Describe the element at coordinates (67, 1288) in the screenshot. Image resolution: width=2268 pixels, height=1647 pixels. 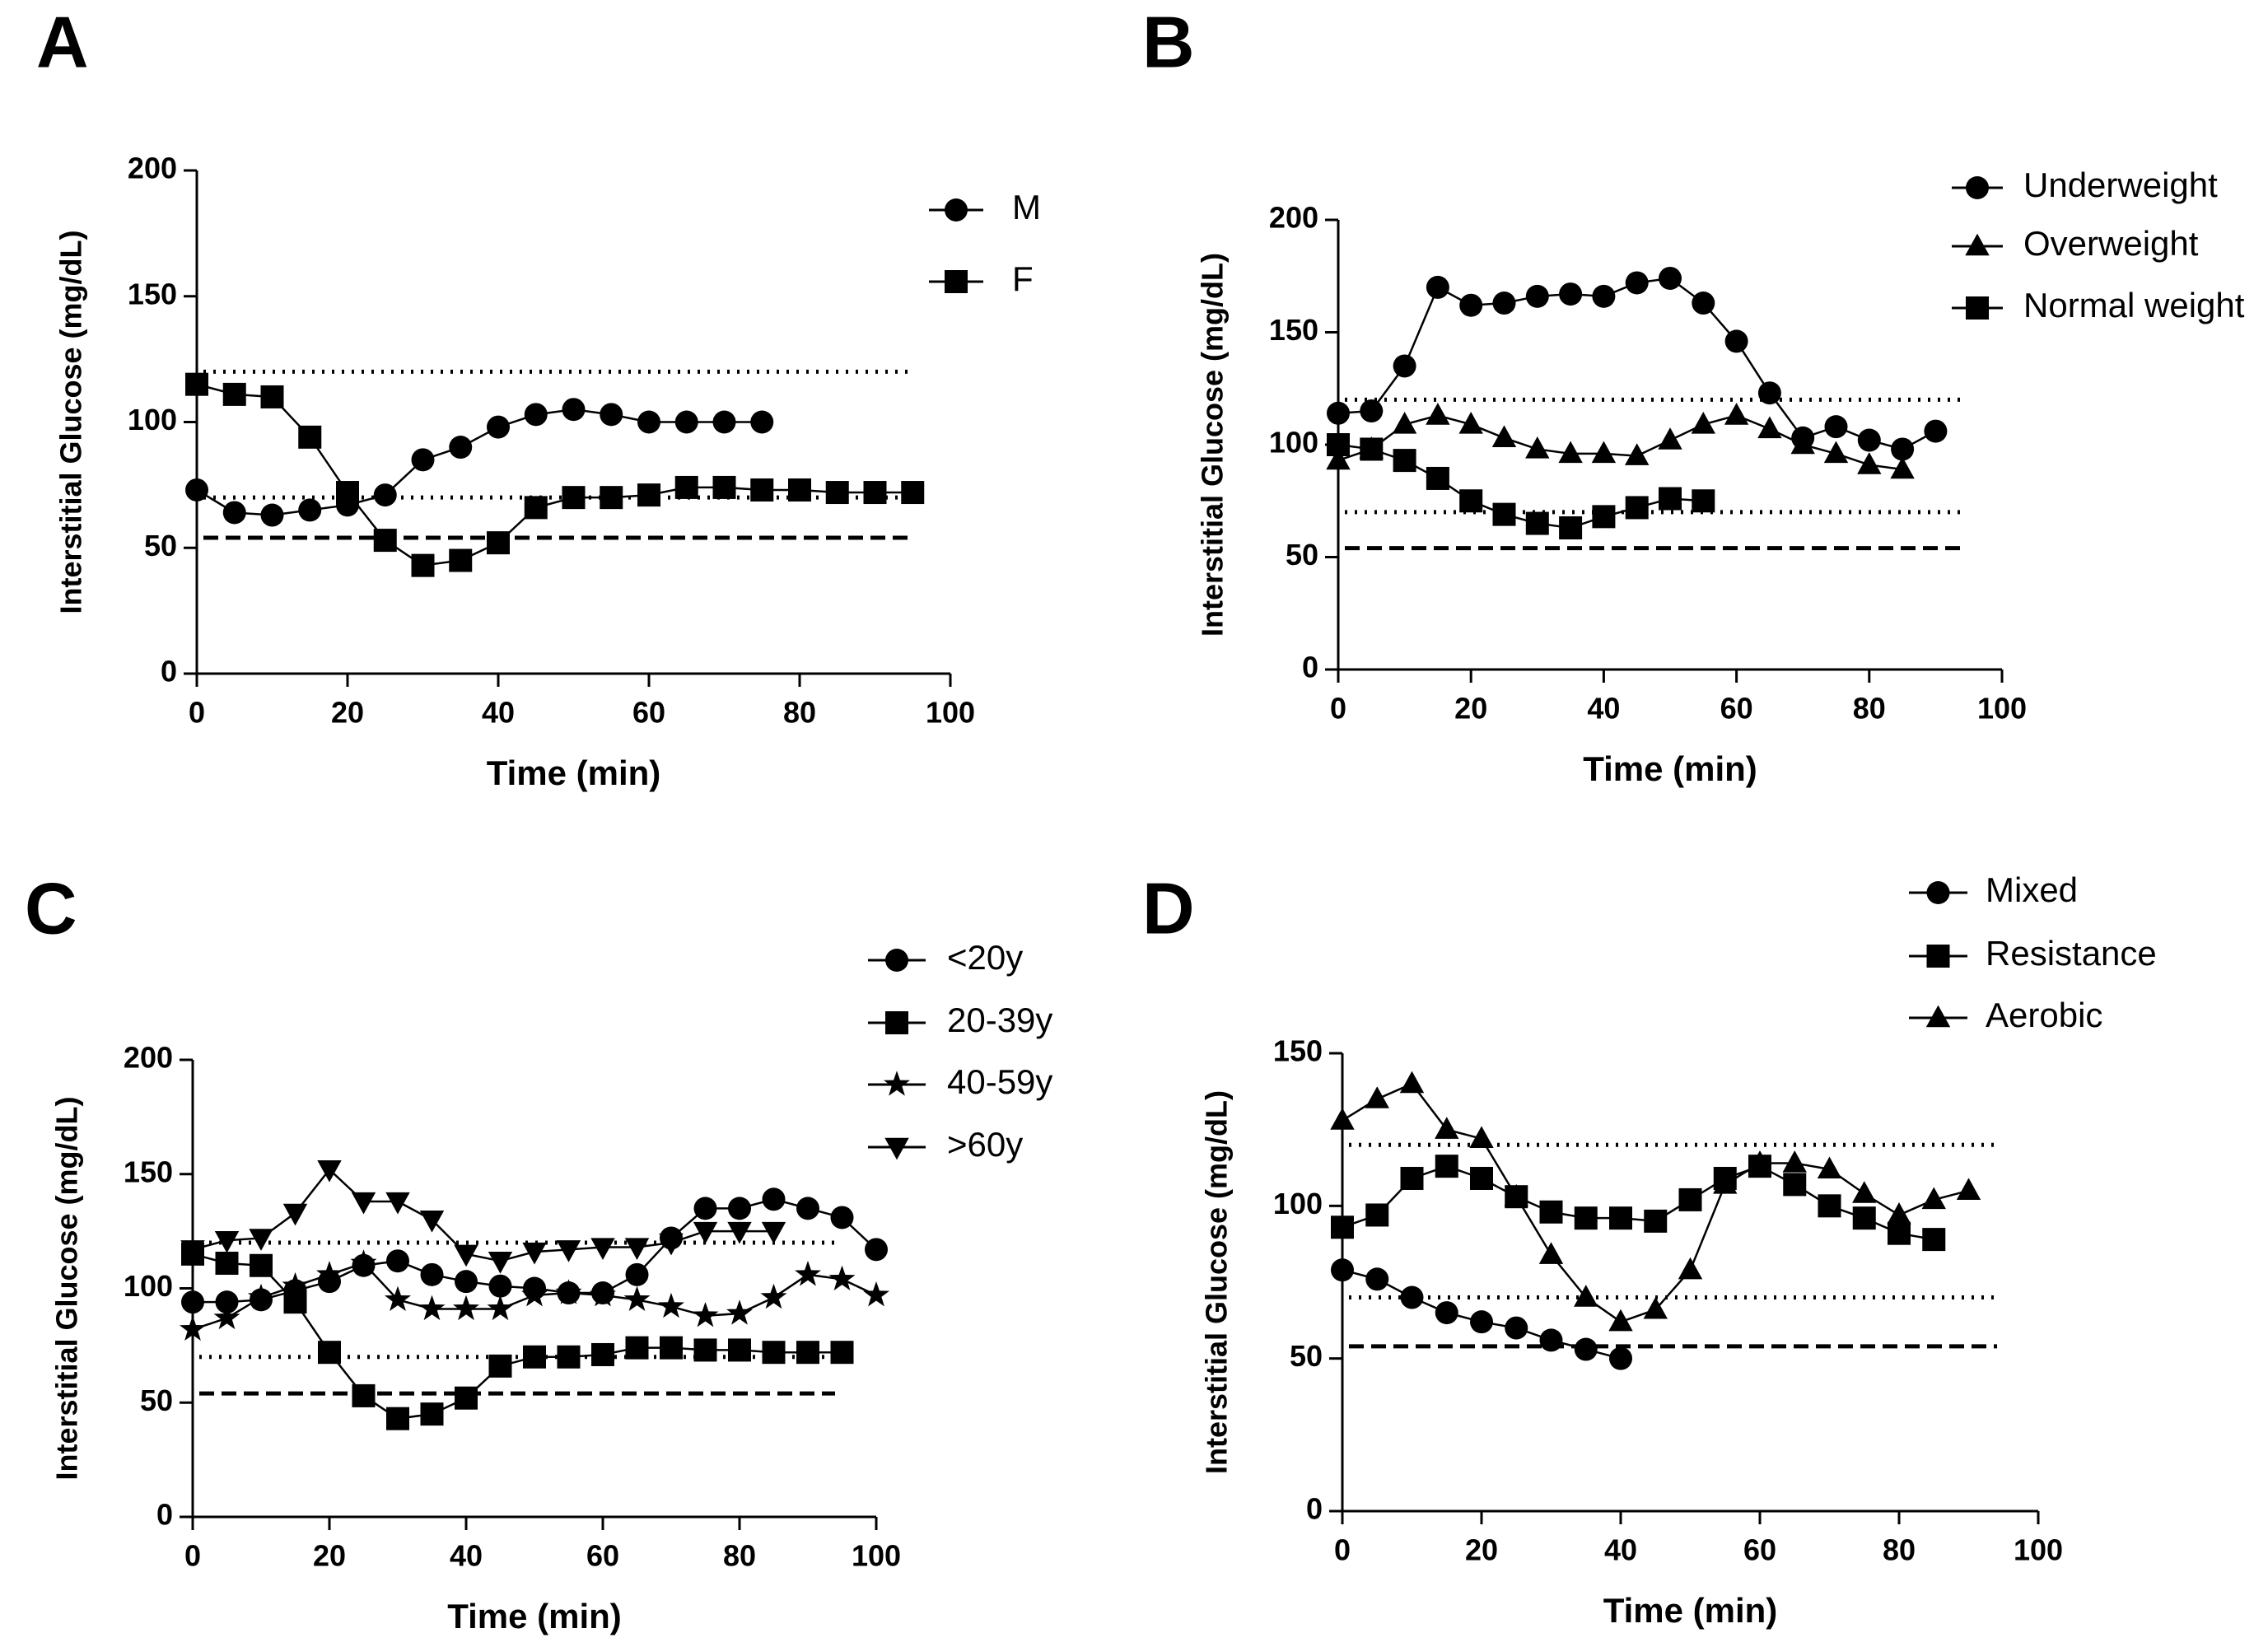
I see `y-axis-title: Interstitial Glucose (mg/dL)` at that location.